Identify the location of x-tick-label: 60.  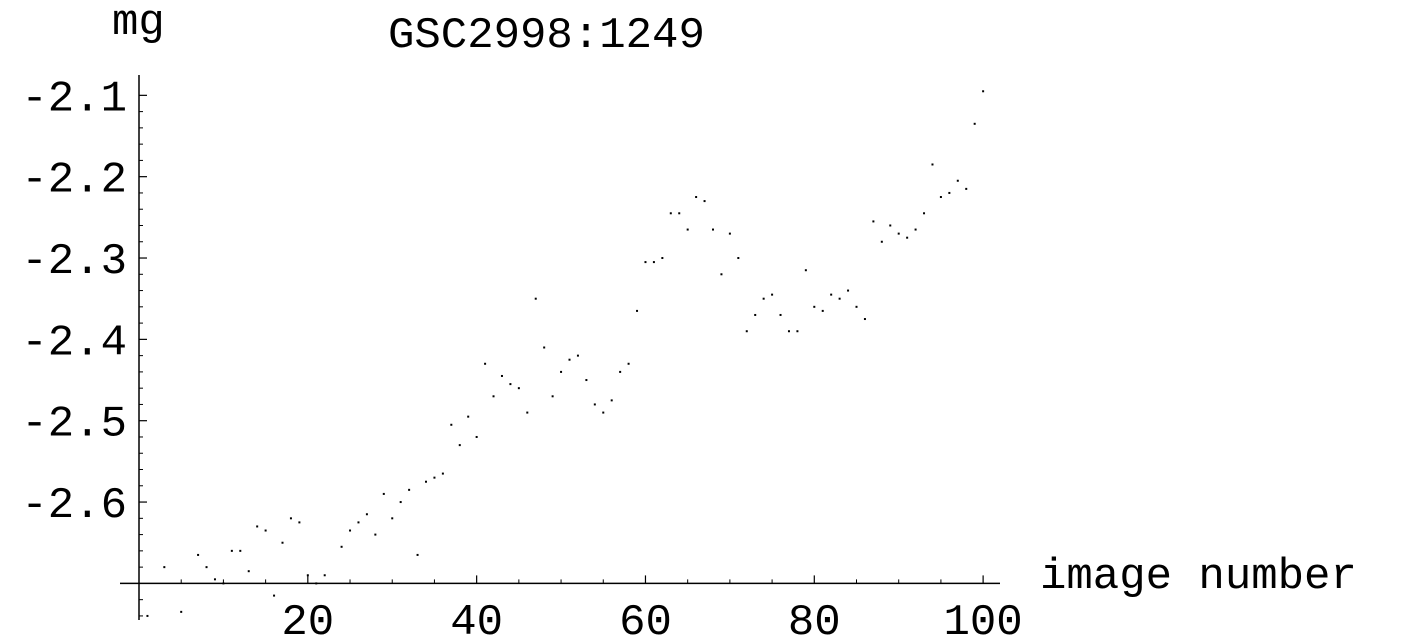
(645, 620).